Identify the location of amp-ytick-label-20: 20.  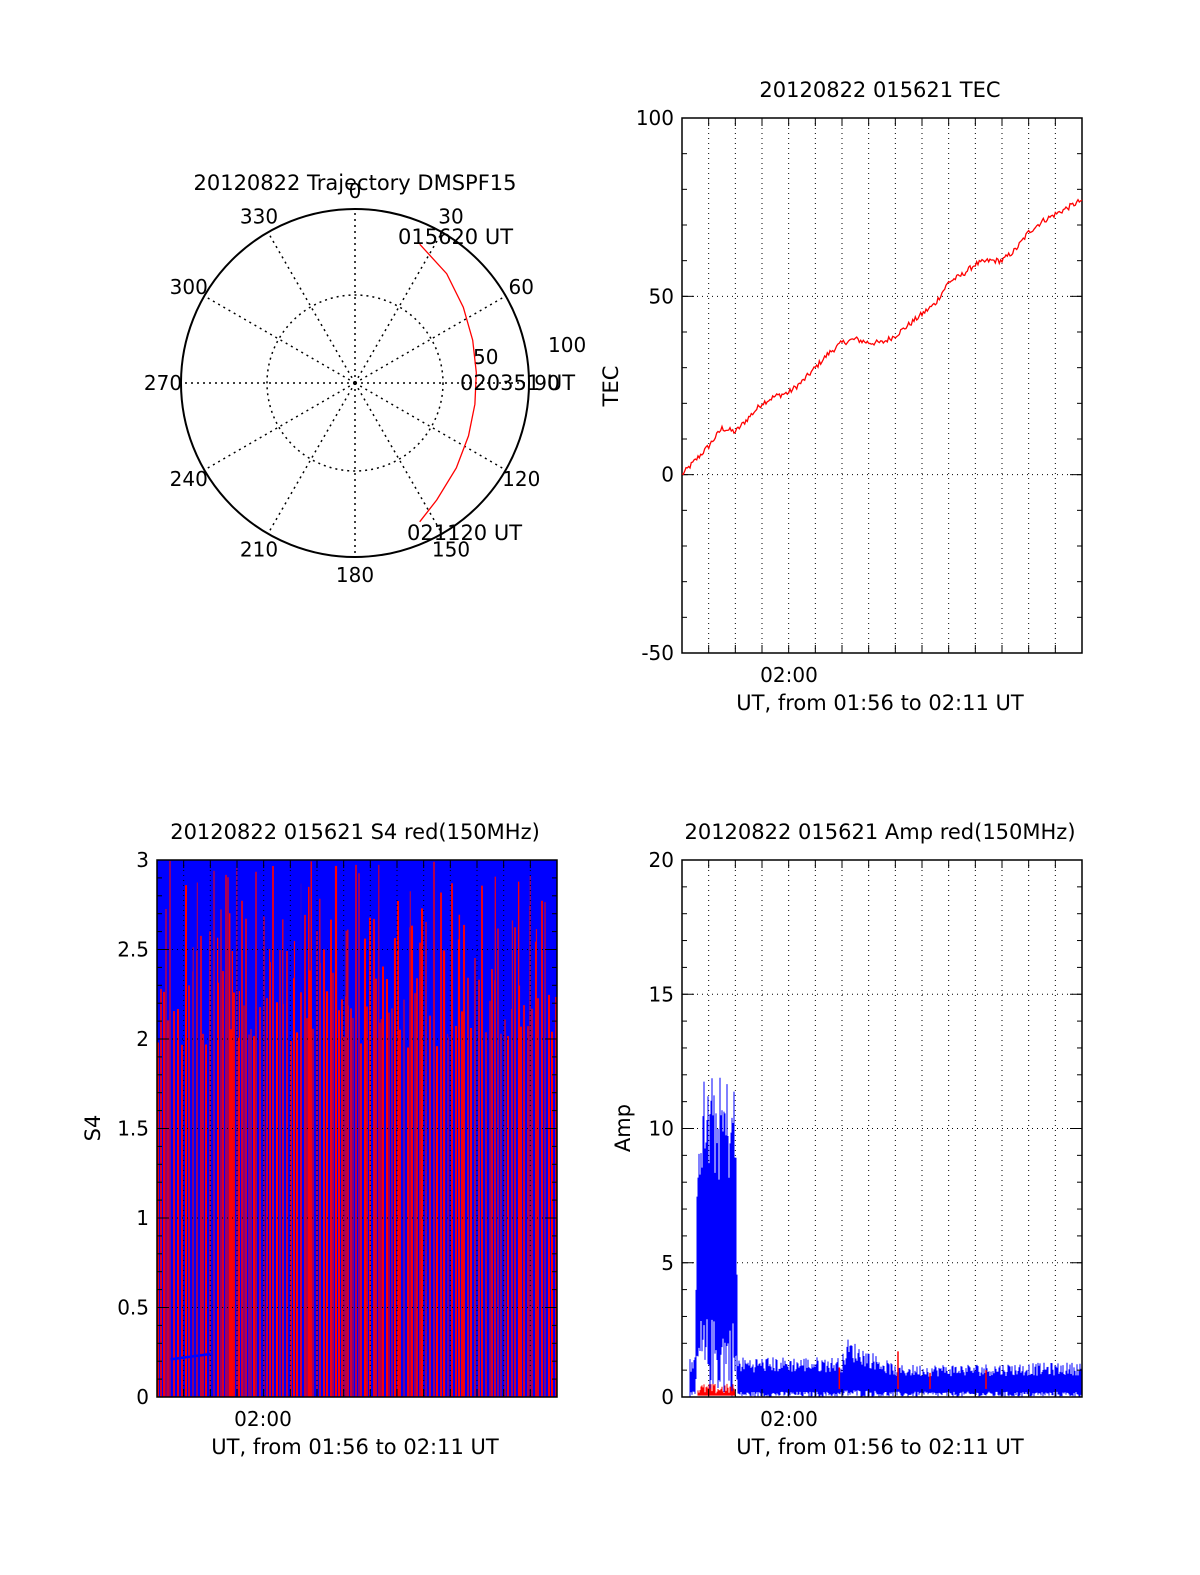
(661, 860).